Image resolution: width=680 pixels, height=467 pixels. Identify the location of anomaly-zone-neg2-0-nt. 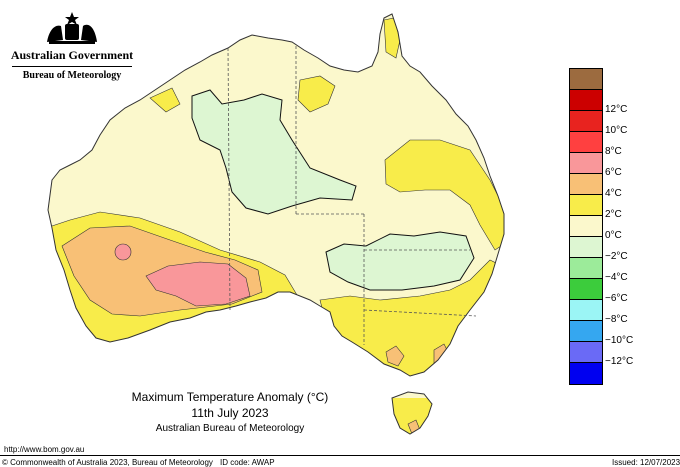
(274, 152).